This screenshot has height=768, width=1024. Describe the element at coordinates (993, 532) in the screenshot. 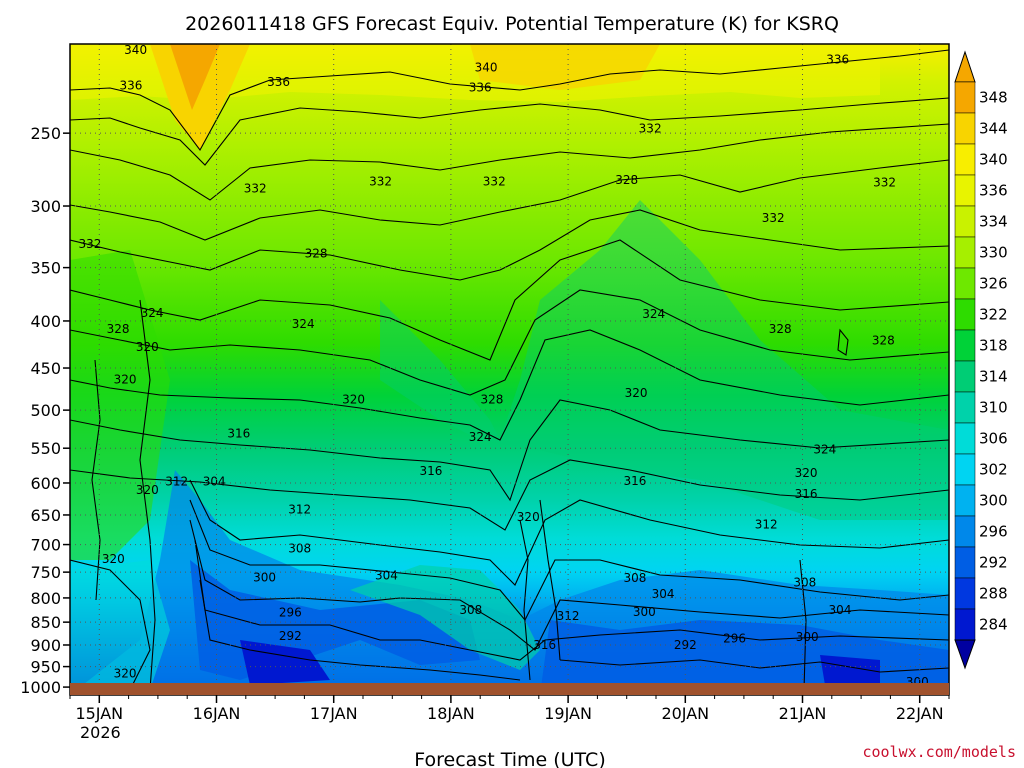

I see `colorbar-label: 296` at that location.